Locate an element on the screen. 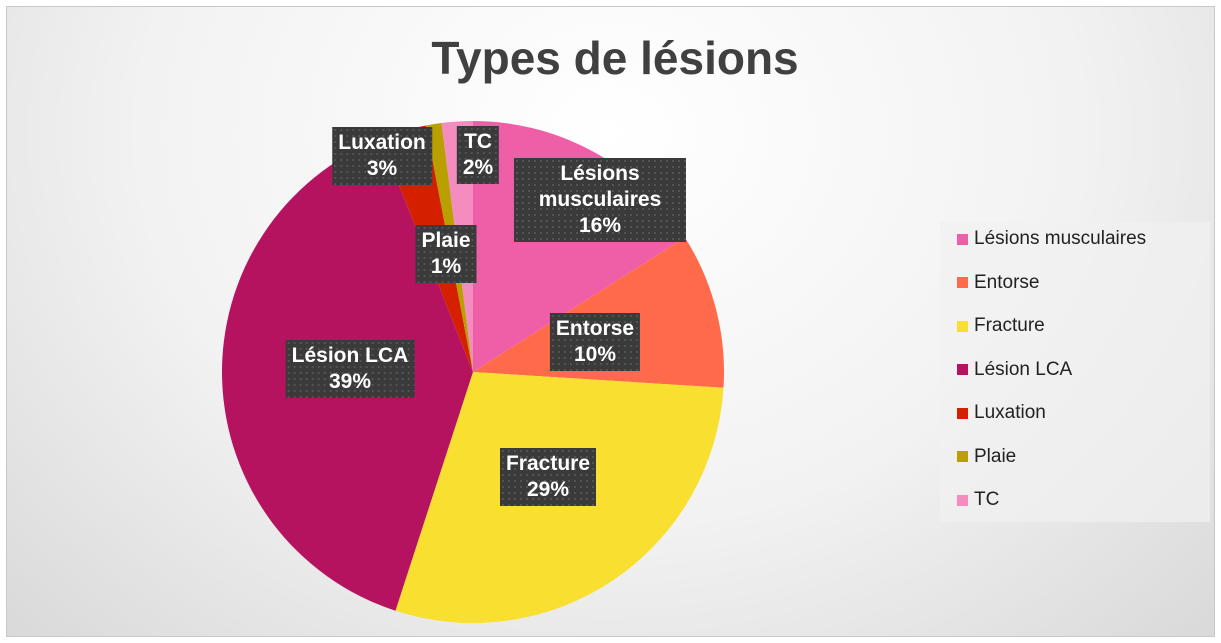 Image resolution: width=1221 pixels, height=643 pixels. legend-label: Lésions musculaires is located at coordinates (1060, 238).